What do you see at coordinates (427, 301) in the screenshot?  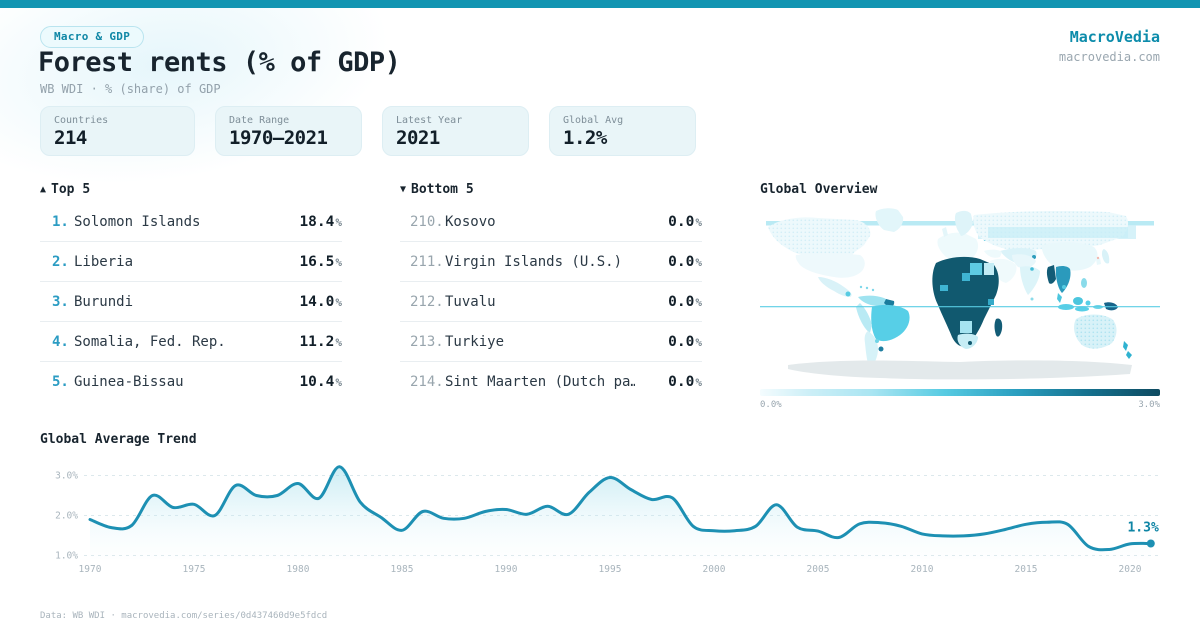 I see `rank-number: 212.` at bounding box center [427, 301].